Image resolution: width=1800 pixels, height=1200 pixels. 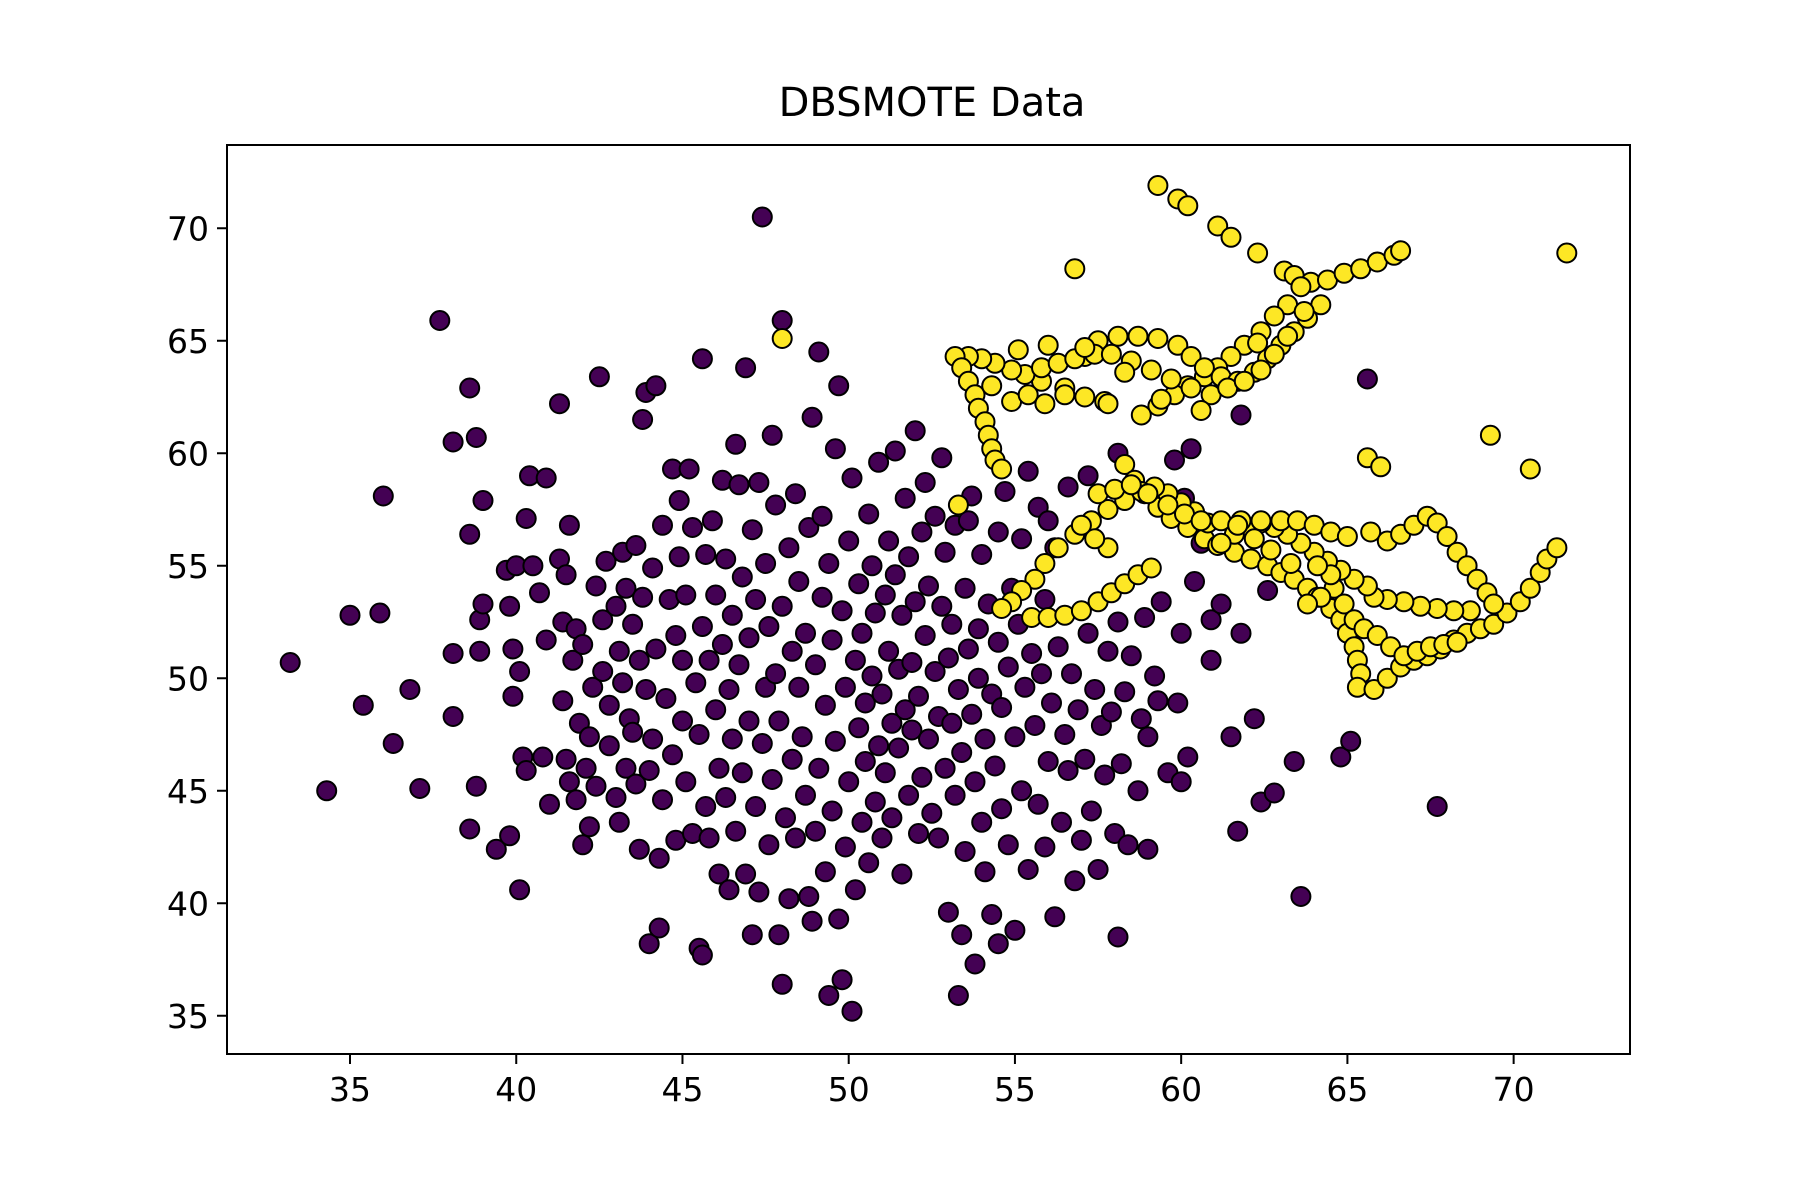 I want to click on x-tick-label: 60, so click(x=1181, y=1089).